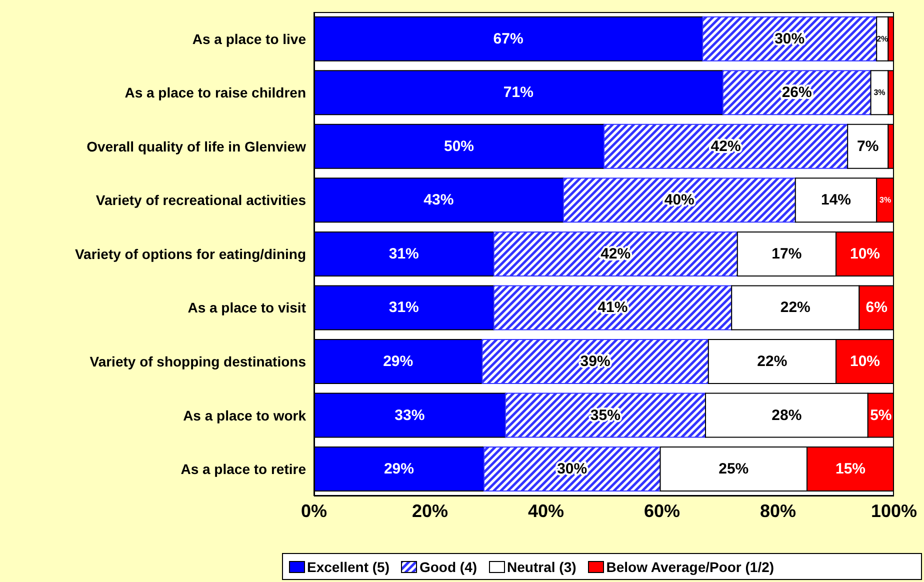  I want to click on data-label: 25%, so click(733, 469).